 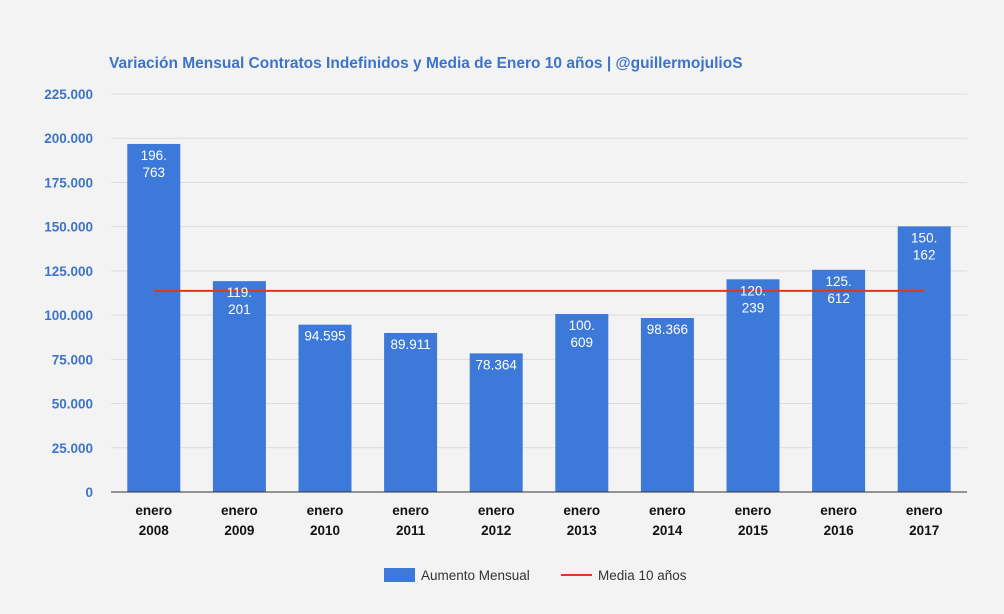 What do you see at coordinates (153, 520) in the screenshot?
I see `x-tick-label: enero 2008` at bounding box center [153, 520].